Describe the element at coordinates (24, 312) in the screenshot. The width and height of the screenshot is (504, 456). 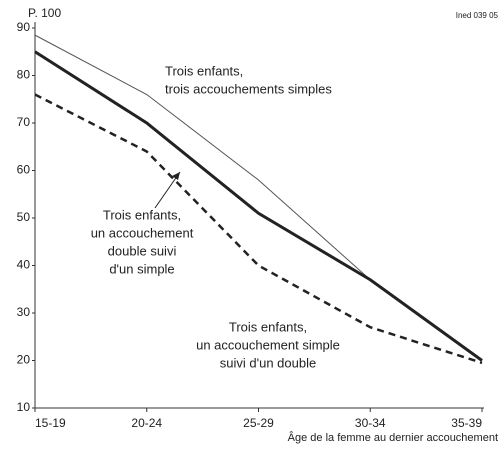
I see `y-tick-label: 30` at that location.